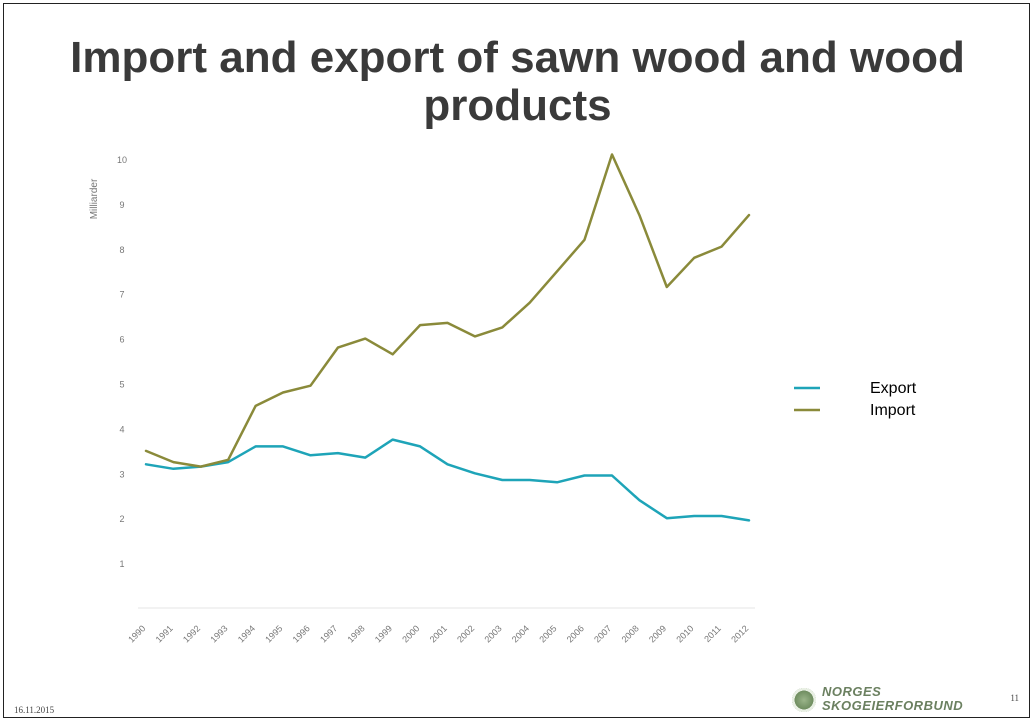  What do you see at coordinates (94, 198) in the screenshot?
I see `y-axis-label: Milliarder` at bounding box center [94, 198].